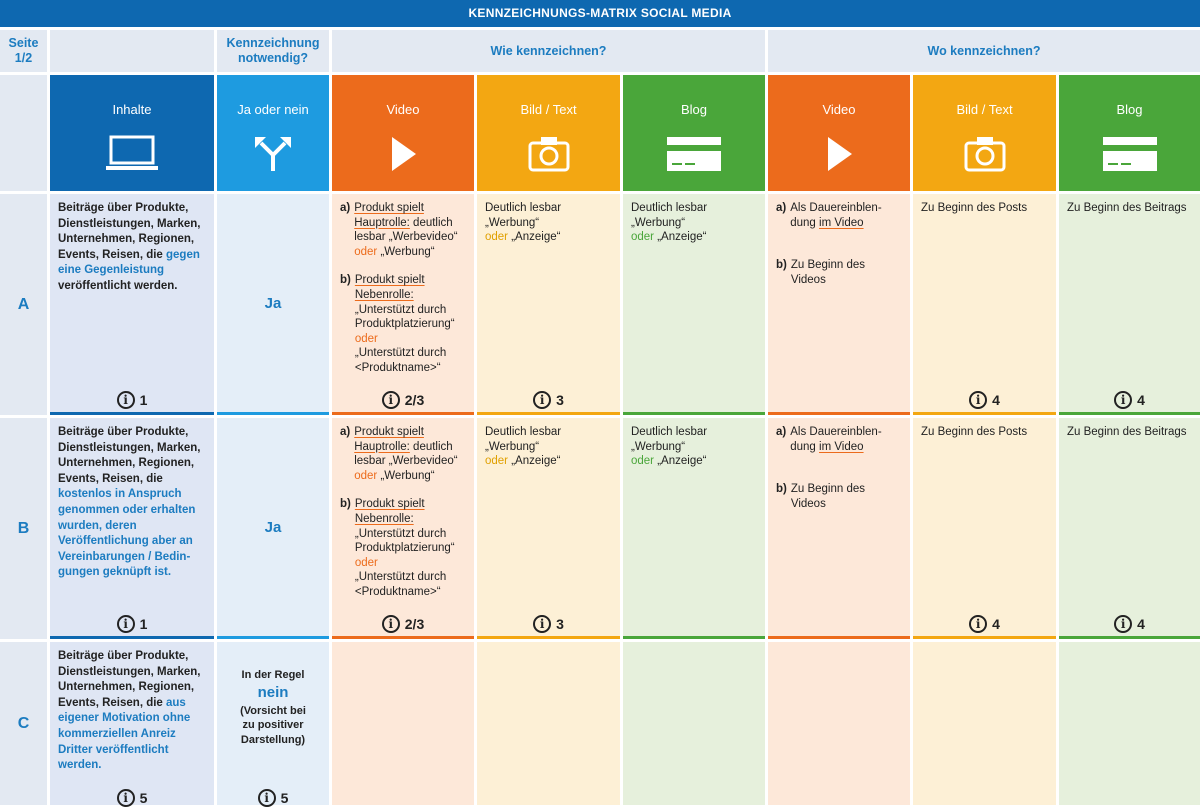 Image resolution: width=1200 pixels, height=809 pixels. What do you see at coordinates (273, 637) in the screenshot?
I see `row-b-bar-ja` at bounding box center [273, 637].